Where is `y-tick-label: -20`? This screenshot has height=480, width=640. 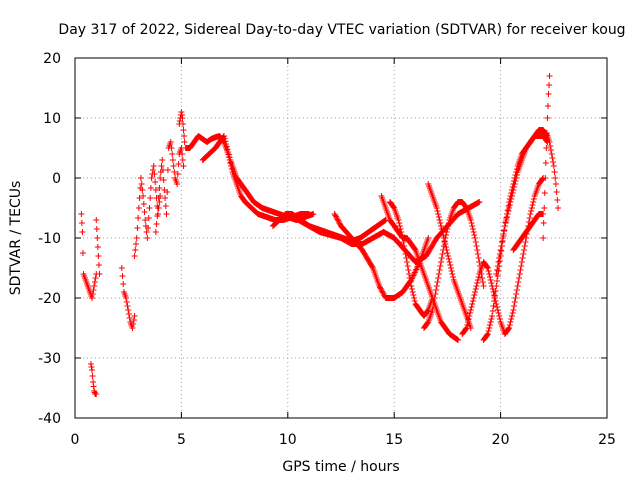 y-tick-label: -20 is located at coordinates (49, 299).